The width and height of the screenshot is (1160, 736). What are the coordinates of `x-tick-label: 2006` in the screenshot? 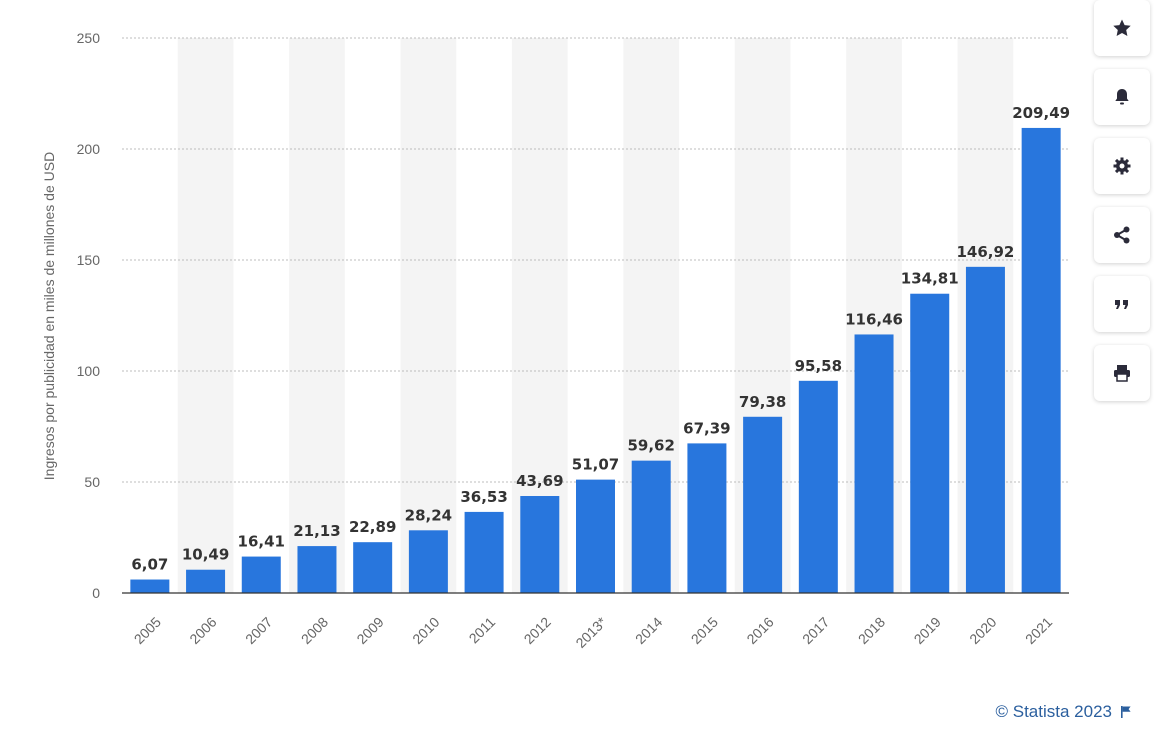 It's located at (202, 630).